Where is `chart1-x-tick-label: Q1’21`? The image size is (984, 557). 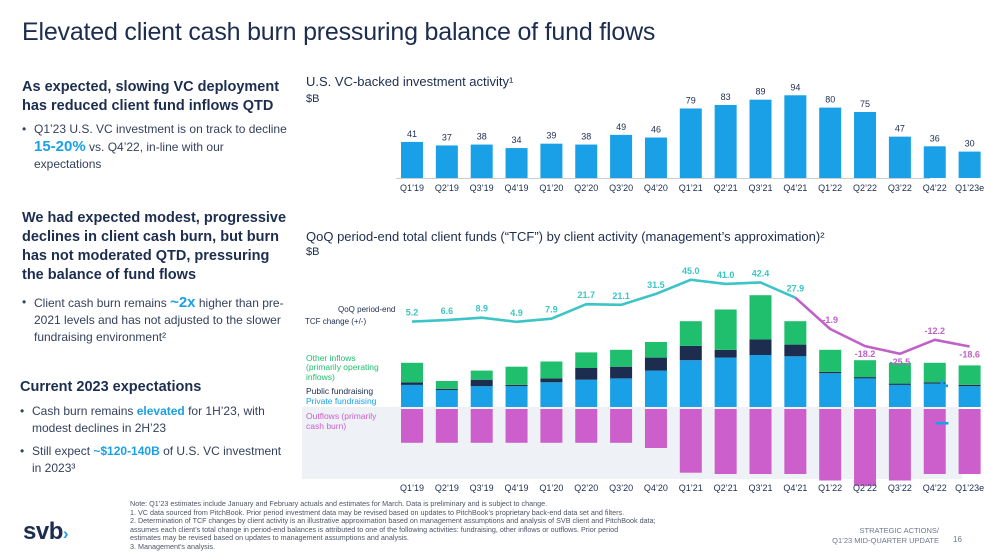 chart1-x-tick-label: Q1’21 is located at coordinates (691, 188).